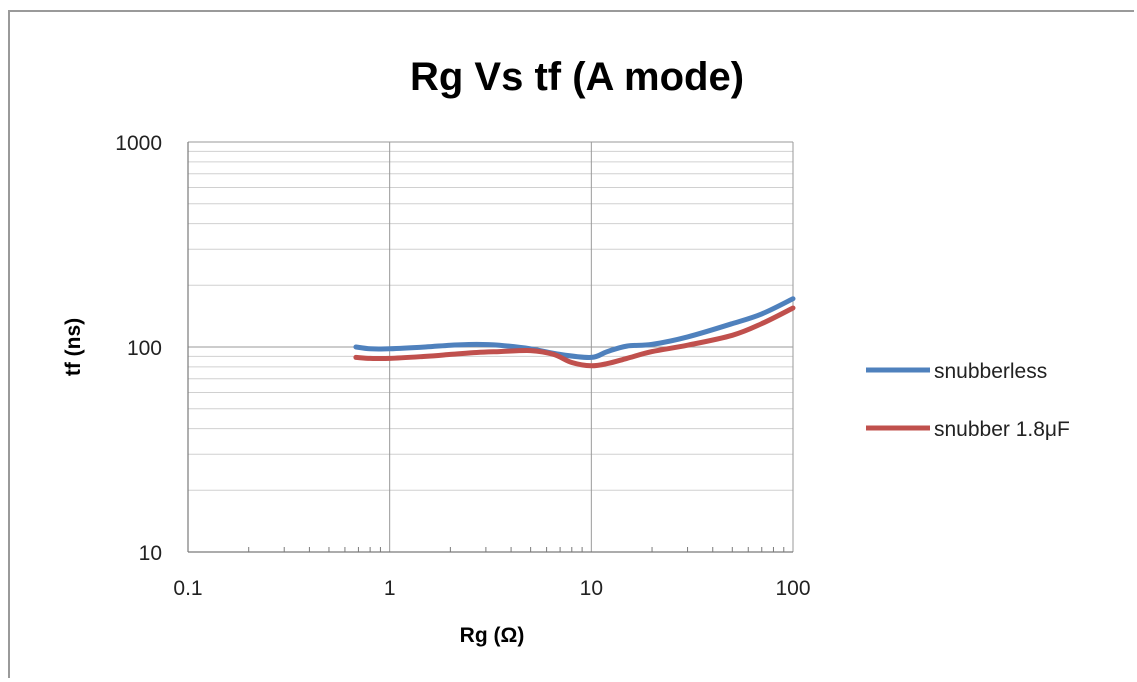 The width and height of the screenshot is (1137, 682). Describe the element at coordinates (390, 588) in the screenshot. I see `x-tick-label: 1` at that location.